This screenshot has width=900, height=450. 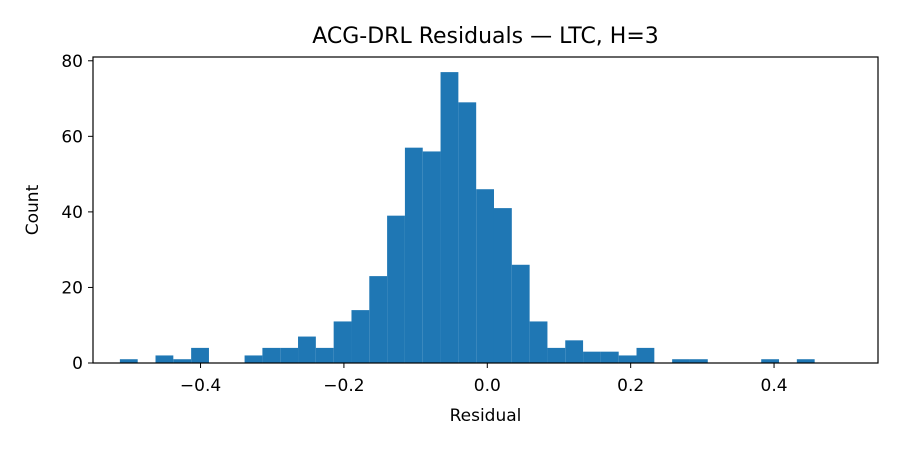 I want to click on y-axis-ticks: 0 20 40 60 80, so click(x=77, y=213).